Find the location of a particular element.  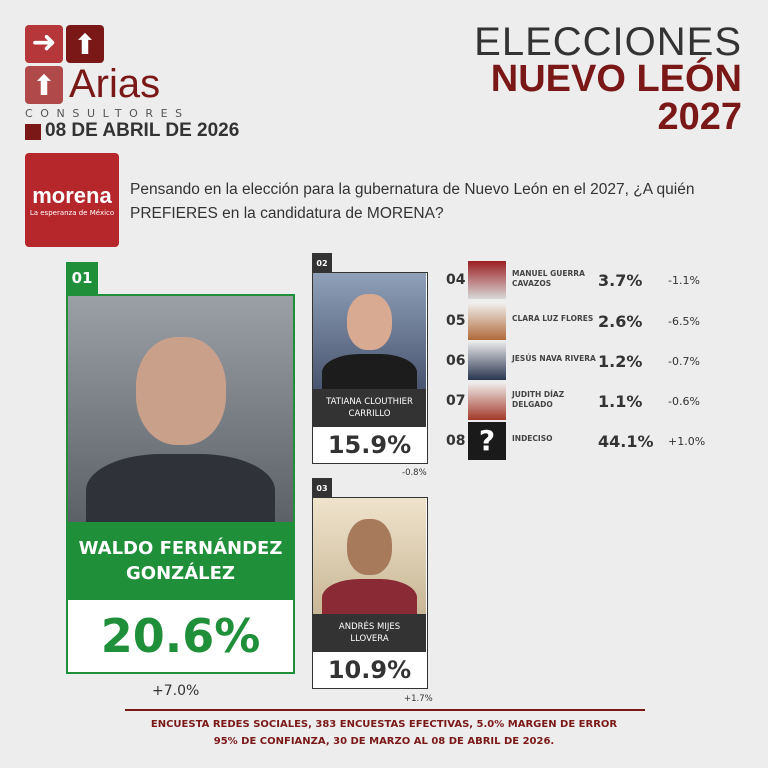

candidate-row: 06 JESÚS NAVA RIVERA 1.2% -0.7% is located at coordinates (596, 361).